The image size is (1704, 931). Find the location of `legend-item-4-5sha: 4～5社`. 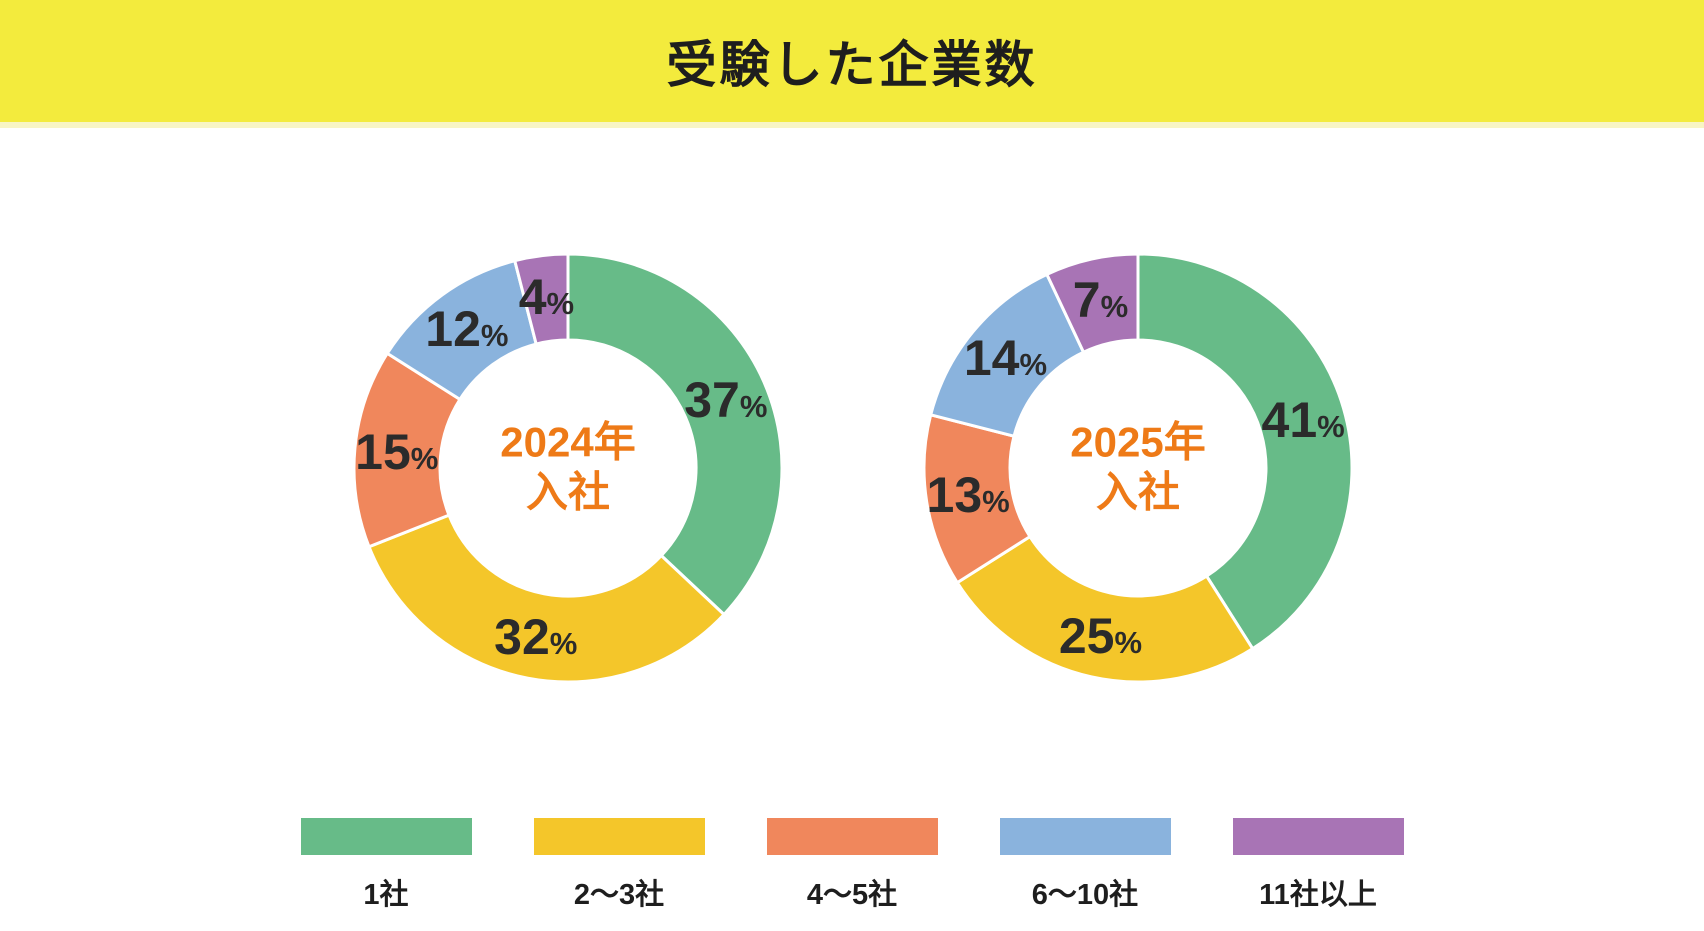

legend-item-4-5sha: 4～5社 is located at coordinates (852, 865).